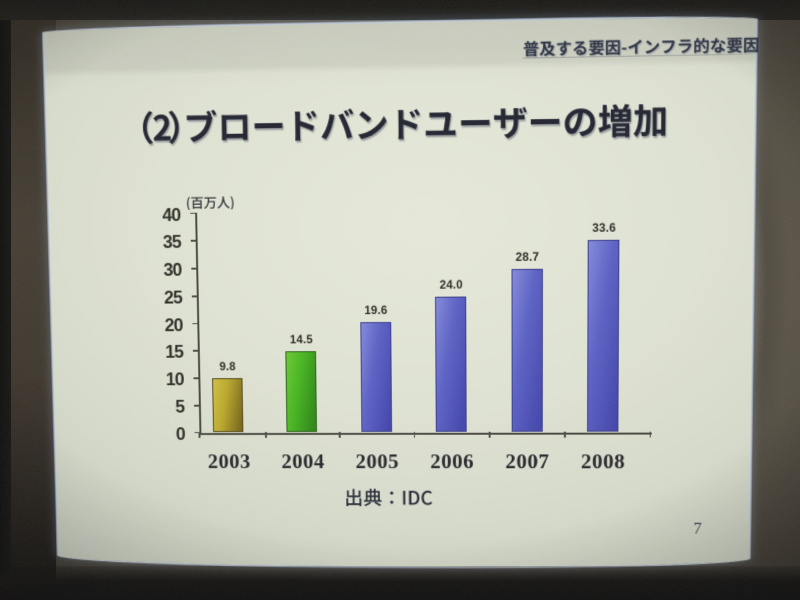  What do you see at coordinates (425, 433) in the screenshot?
I see `x-axis-line` at bounding box center [425, 433].